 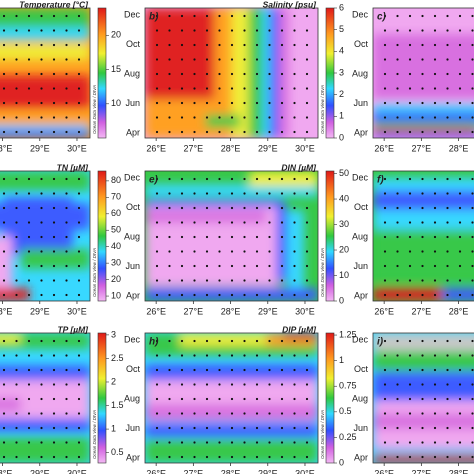 What do you see at coordinates (268, 311) in the screenshot?
I see `x-tick-label: 29°E` at bounding box center [268, 311].